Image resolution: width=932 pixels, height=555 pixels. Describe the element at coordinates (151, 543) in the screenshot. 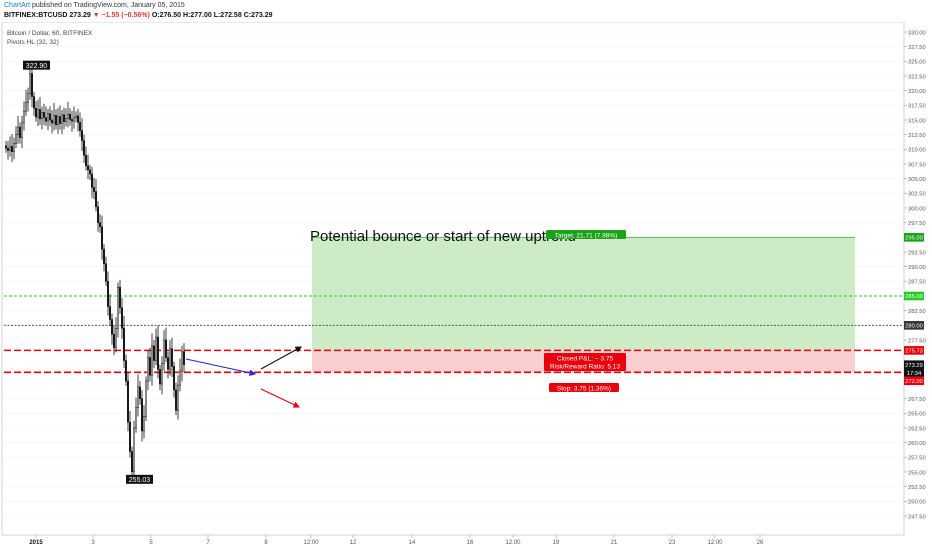

I see `time-tick-label: 5` at that location.